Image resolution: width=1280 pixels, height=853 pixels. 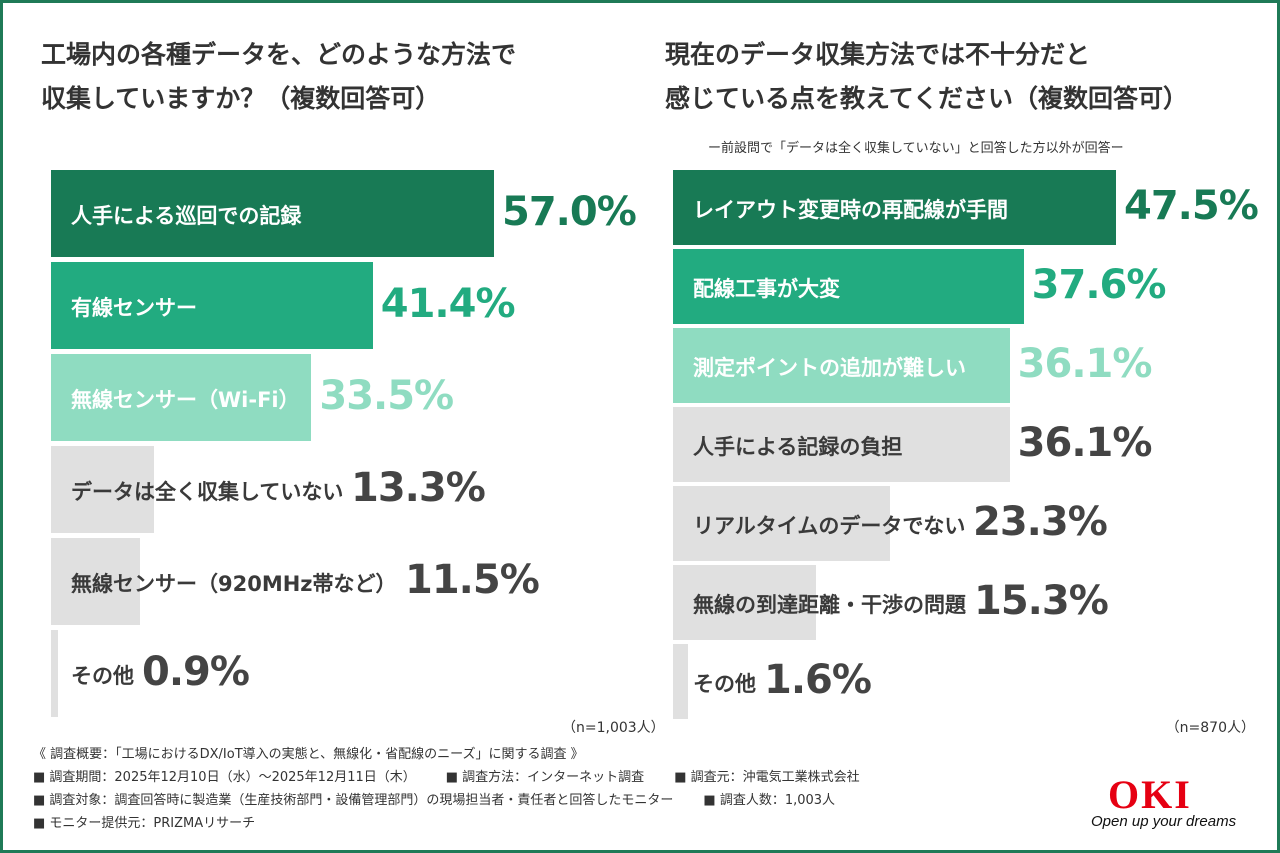 I want to click on sample-size: （n=870人）, so click(x=1210, y=728).